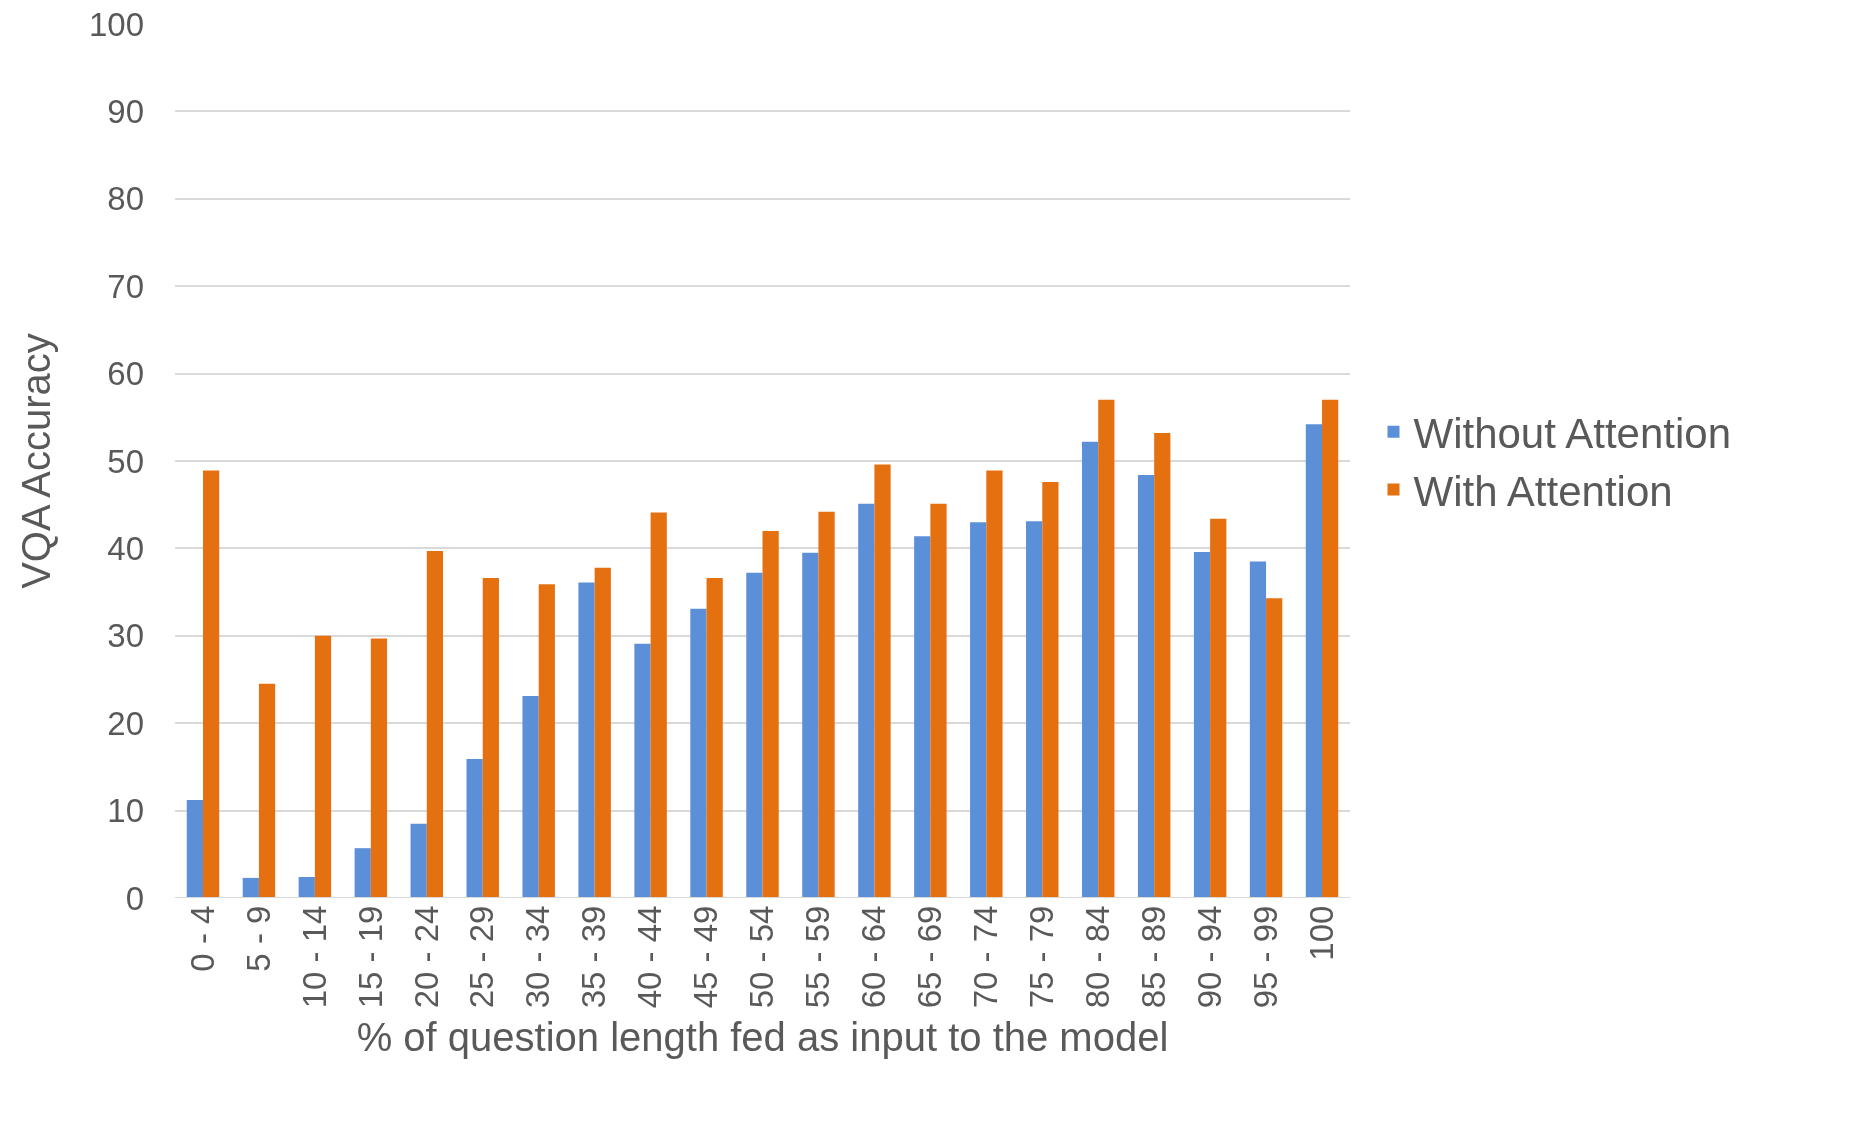 The height and width of the screenshot is (1121, 1853). What do you see at coordinates (1041, 957) in the screenshot?
I see `x-tick-label: 75 - 79` at bounding box center [1041, 957].